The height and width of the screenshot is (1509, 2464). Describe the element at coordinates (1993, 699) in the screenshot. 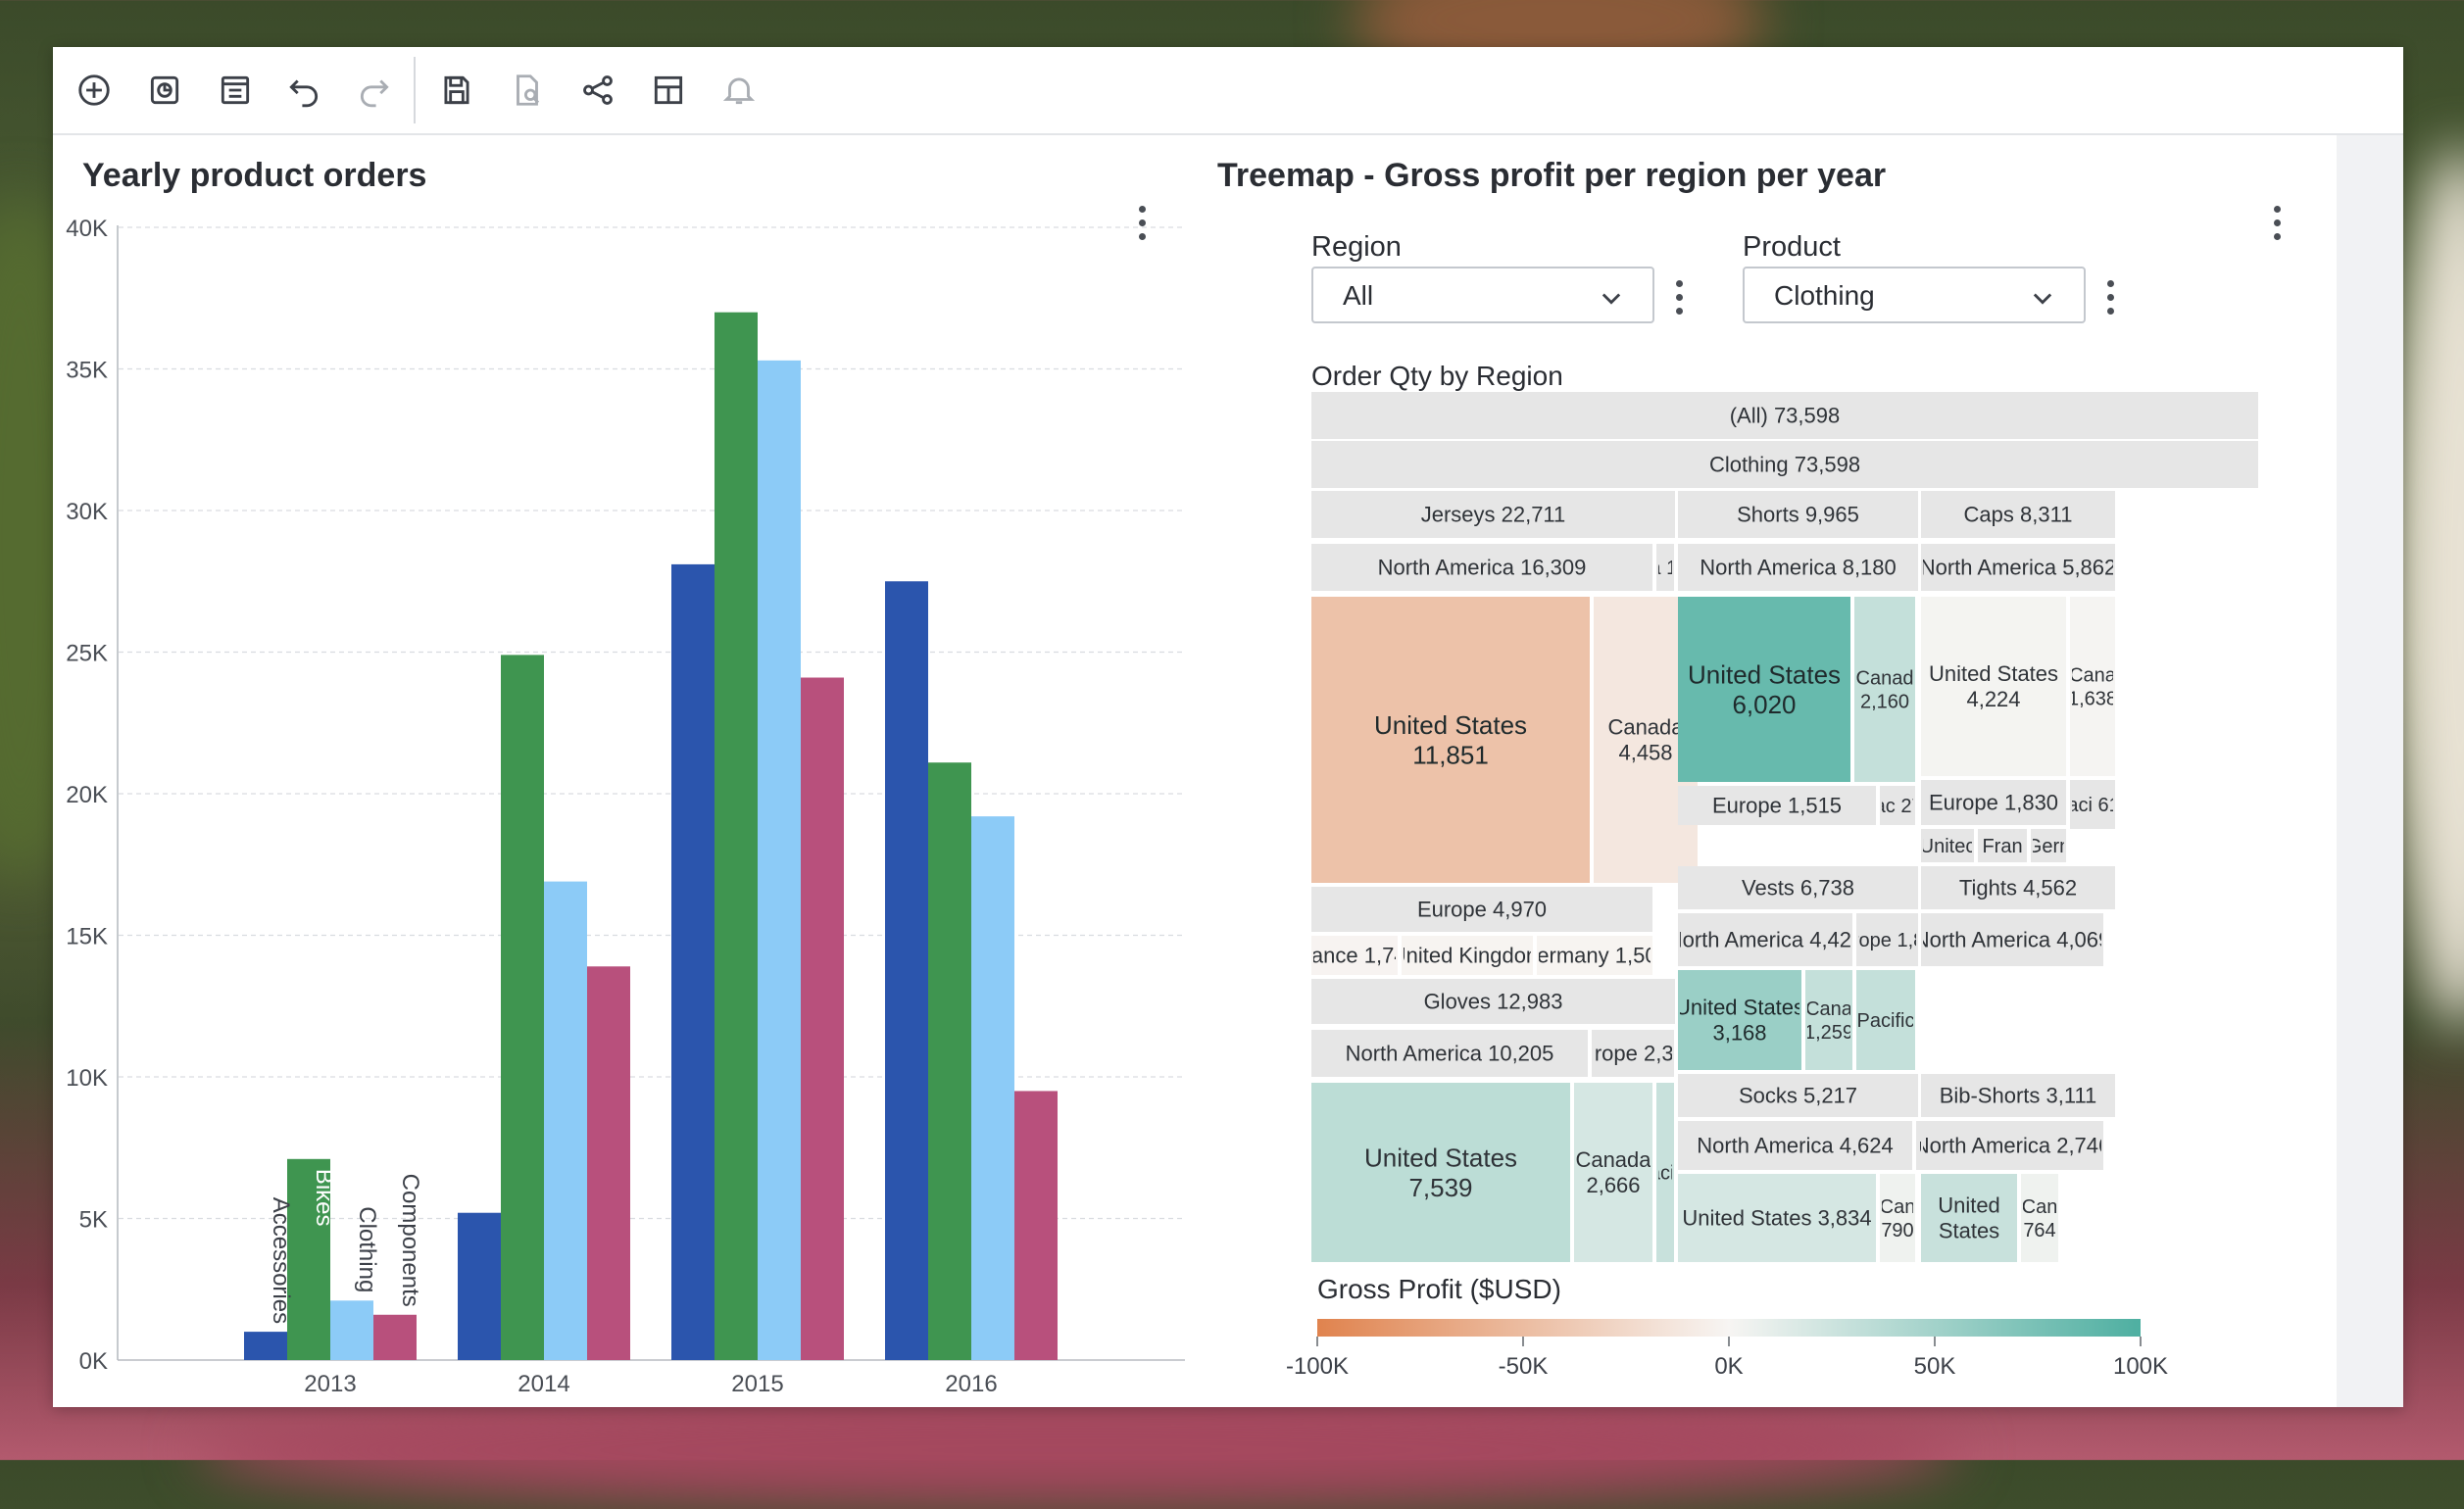

I see `treemap-cell-label-line: 4,224` at that location.